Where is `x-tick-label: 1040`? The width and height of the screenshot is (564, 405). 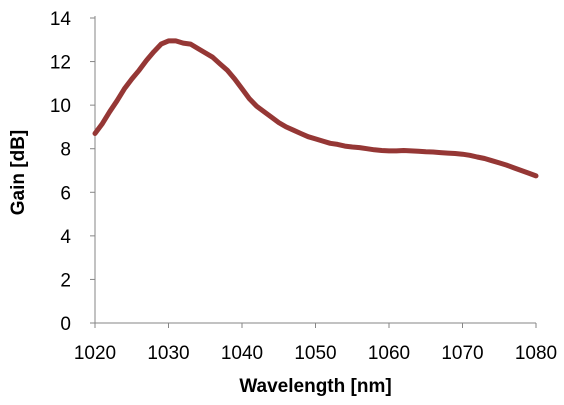 x-tick-label: 1040 is located at coordinates (242, 353).